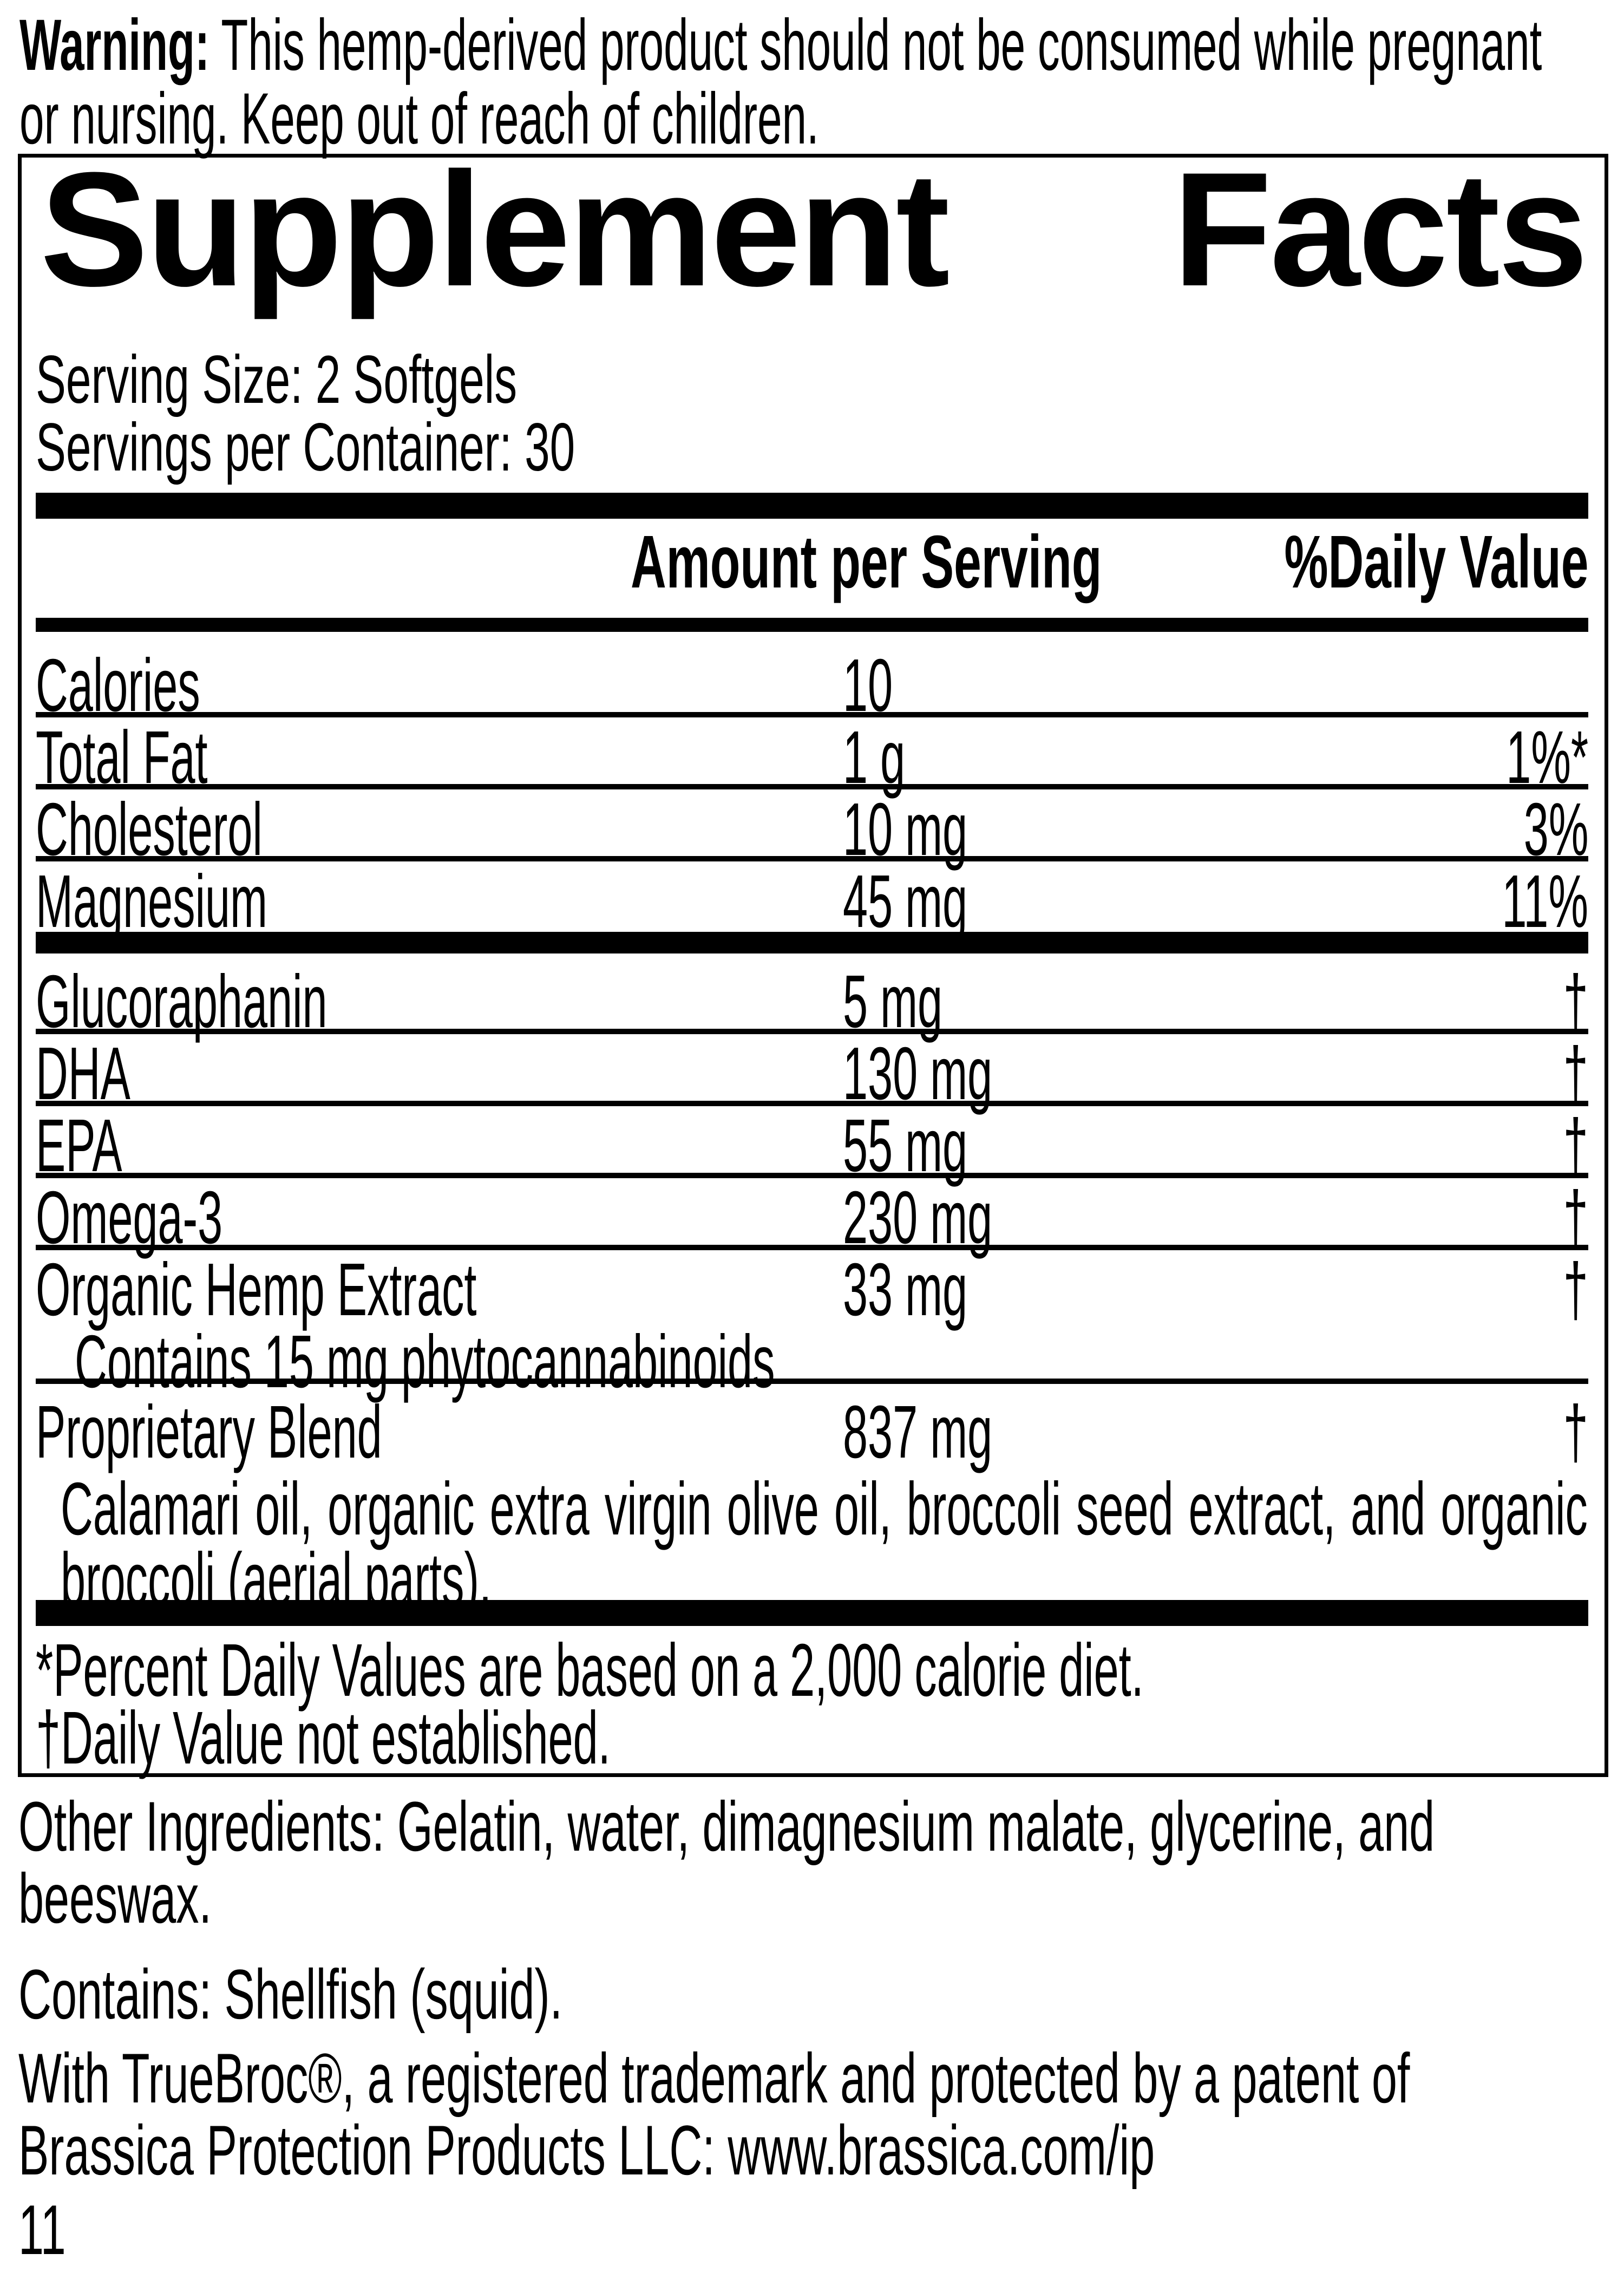 This screenshot has width=1624, height=2273. What do you see at coordinates (79, 1145) in the screenshot?
I see `nutrient-name: EPA` at bounding box center [79, 1145].